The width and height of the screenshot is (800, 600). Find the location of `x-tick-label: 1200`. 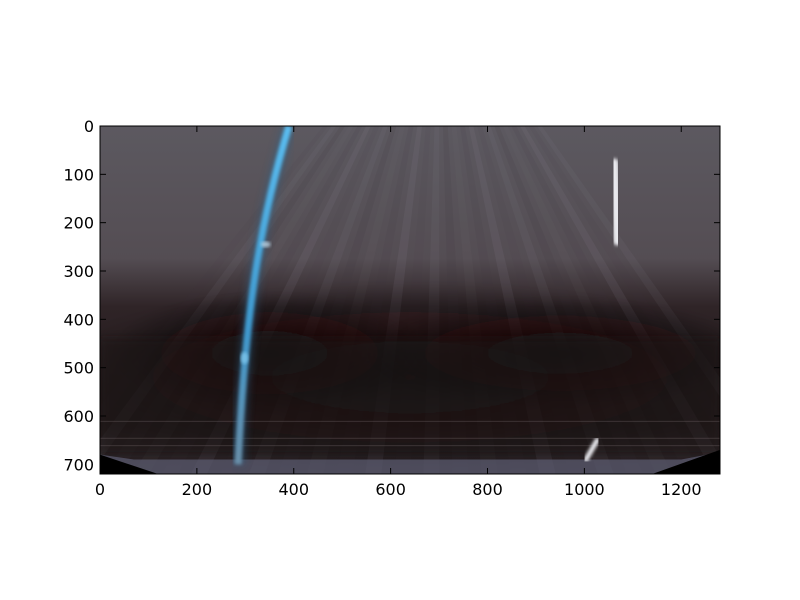

x-tick-label: 1200 is located at coordinates (681, 489).